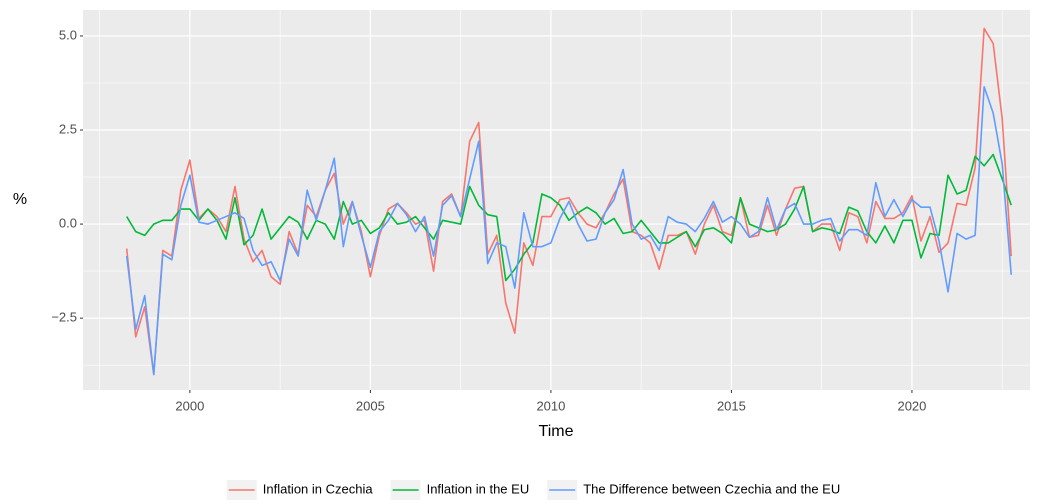 This screenshot has height=504, width=1045. What do you see at coordinates (20, 199) in the screenshot?
I see `y-axis-title: %` at bounding box center [20, 199].